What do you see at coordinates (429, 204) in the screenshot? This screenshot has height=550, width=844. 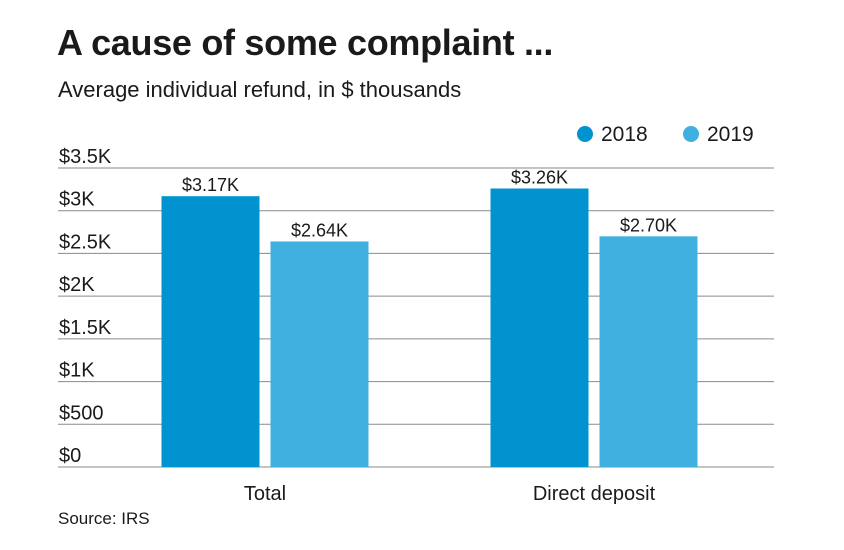 I see `data-labels: $3.17K $2.64K $3.26K $2.70K` at bounding box center [429, 204].